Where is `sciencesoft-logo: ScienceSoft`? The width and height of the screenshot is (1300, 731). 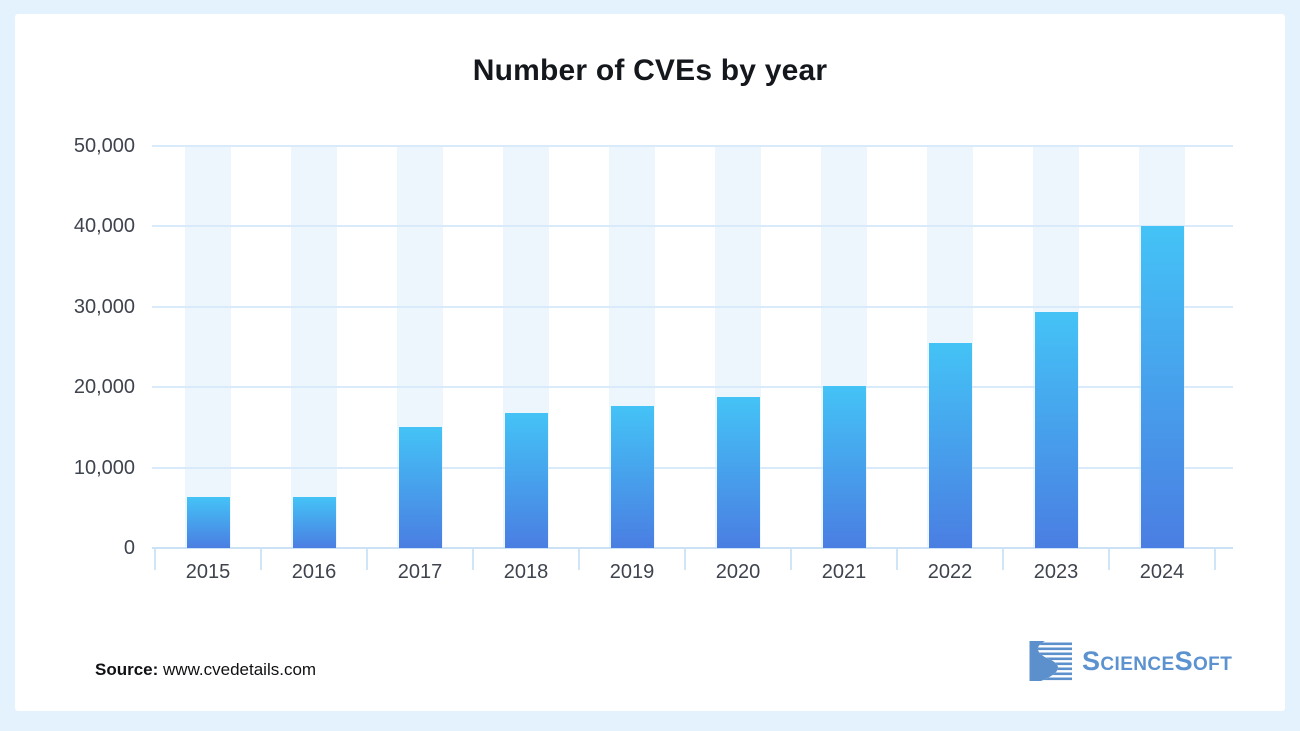
sciencesoft-logo: ScienceSoft is located at coordinates (1130, 661).